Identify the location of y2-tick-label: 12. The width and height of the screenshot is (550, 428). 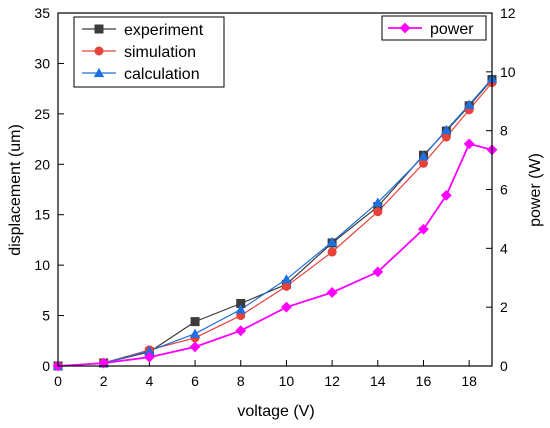
(508, 13).